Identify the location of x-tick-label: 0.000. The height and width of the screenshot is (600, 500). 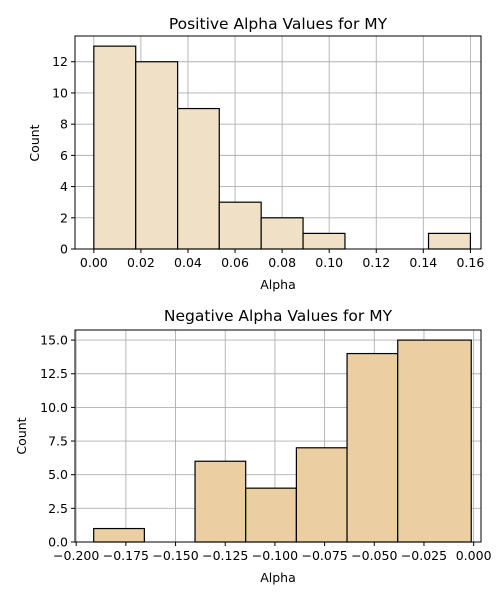
(474, 555).